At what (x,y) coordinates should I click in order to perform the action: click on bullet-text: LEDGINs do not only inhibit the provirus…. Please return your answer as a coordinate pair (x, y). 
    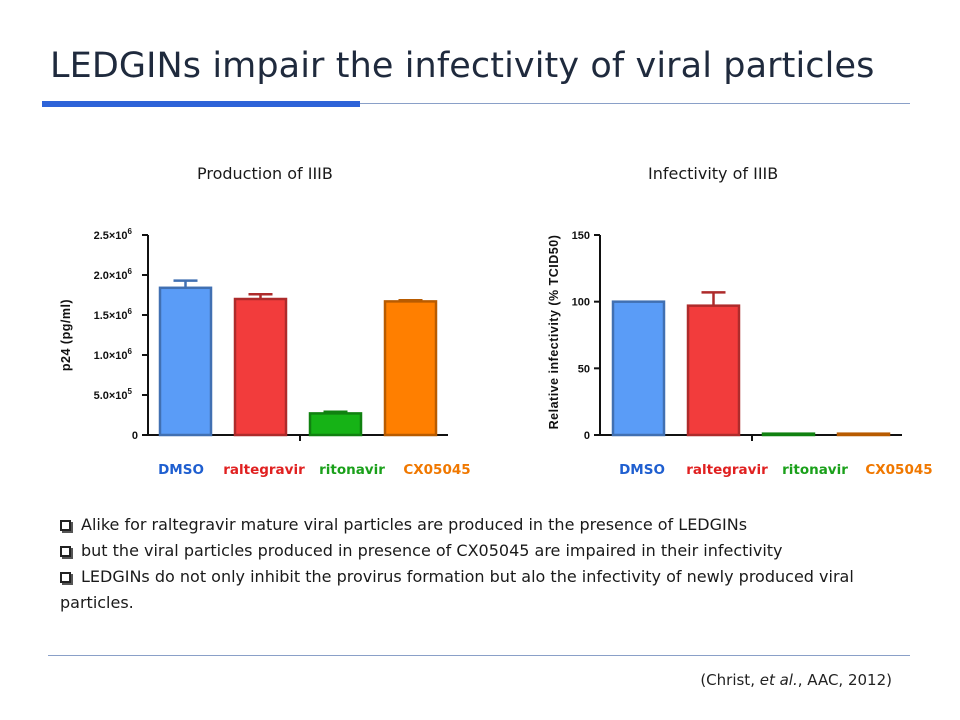
    Looking at the image, I should click on (457, 589).